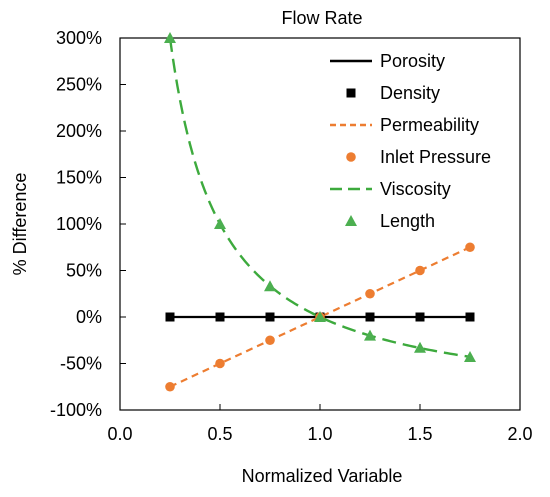  I want to click on legend-item-porosity: Porosity, so click(387, 61).